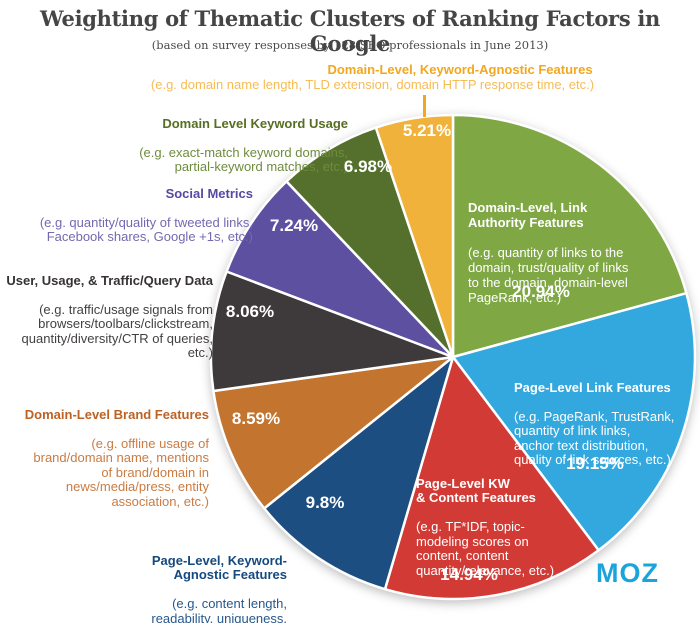 This screenshot has height=623, width=700. What do you see at coordinates (250, 311) in the screenshot?
I see `pct-label-user-usage-traffic: 8.06%` at bounding box center [250, 311].